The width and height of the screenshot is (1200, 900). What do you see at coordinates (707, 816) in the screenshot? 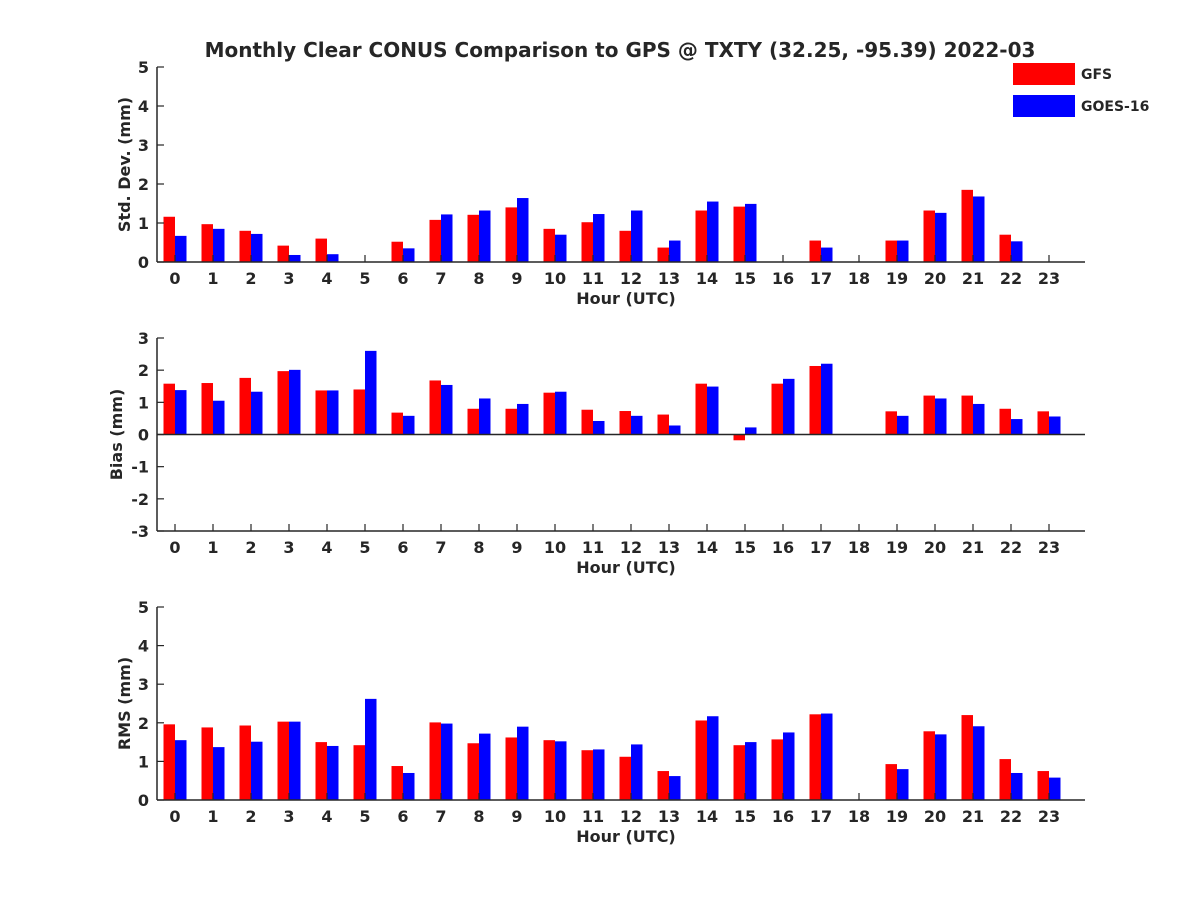
I see `x-tick-label: 14` at bounding box center [707, 816].